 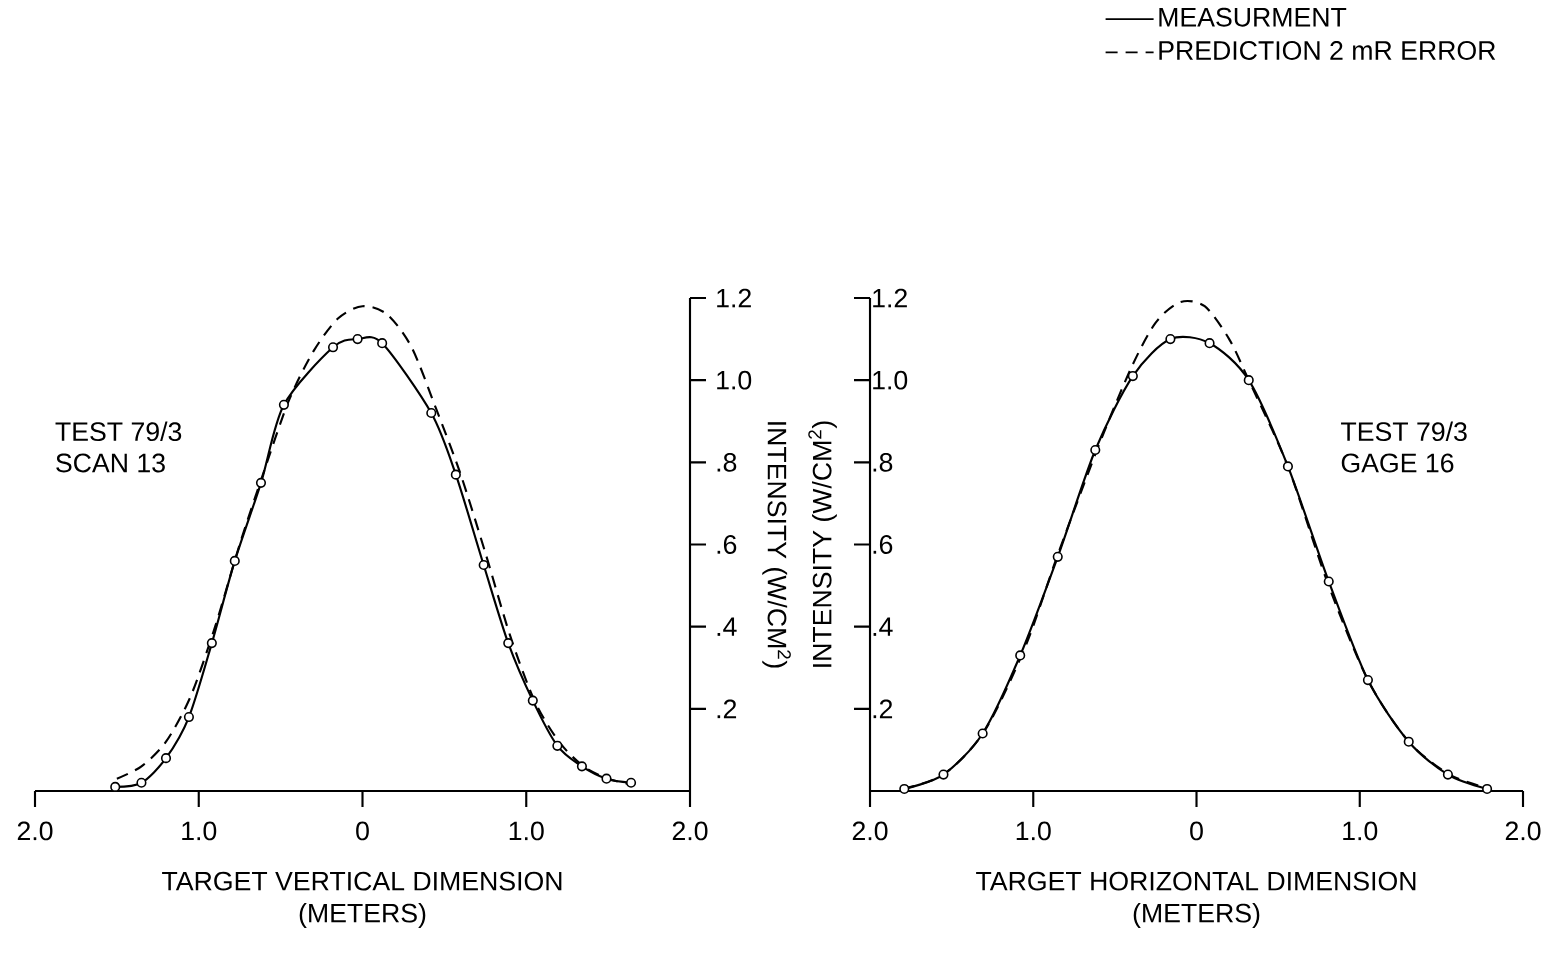 What do you see at coordinates (1397, 463) in the screenshot?
I see `annotation: GAGE 16` at bounding box center [1397, 463].